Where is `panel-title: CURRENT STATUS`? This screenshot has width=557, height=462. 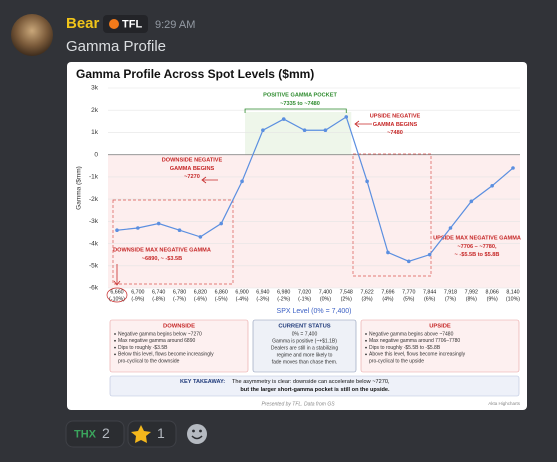
panel-title: CURRENT STATUS is located at coordinates (304, 327).